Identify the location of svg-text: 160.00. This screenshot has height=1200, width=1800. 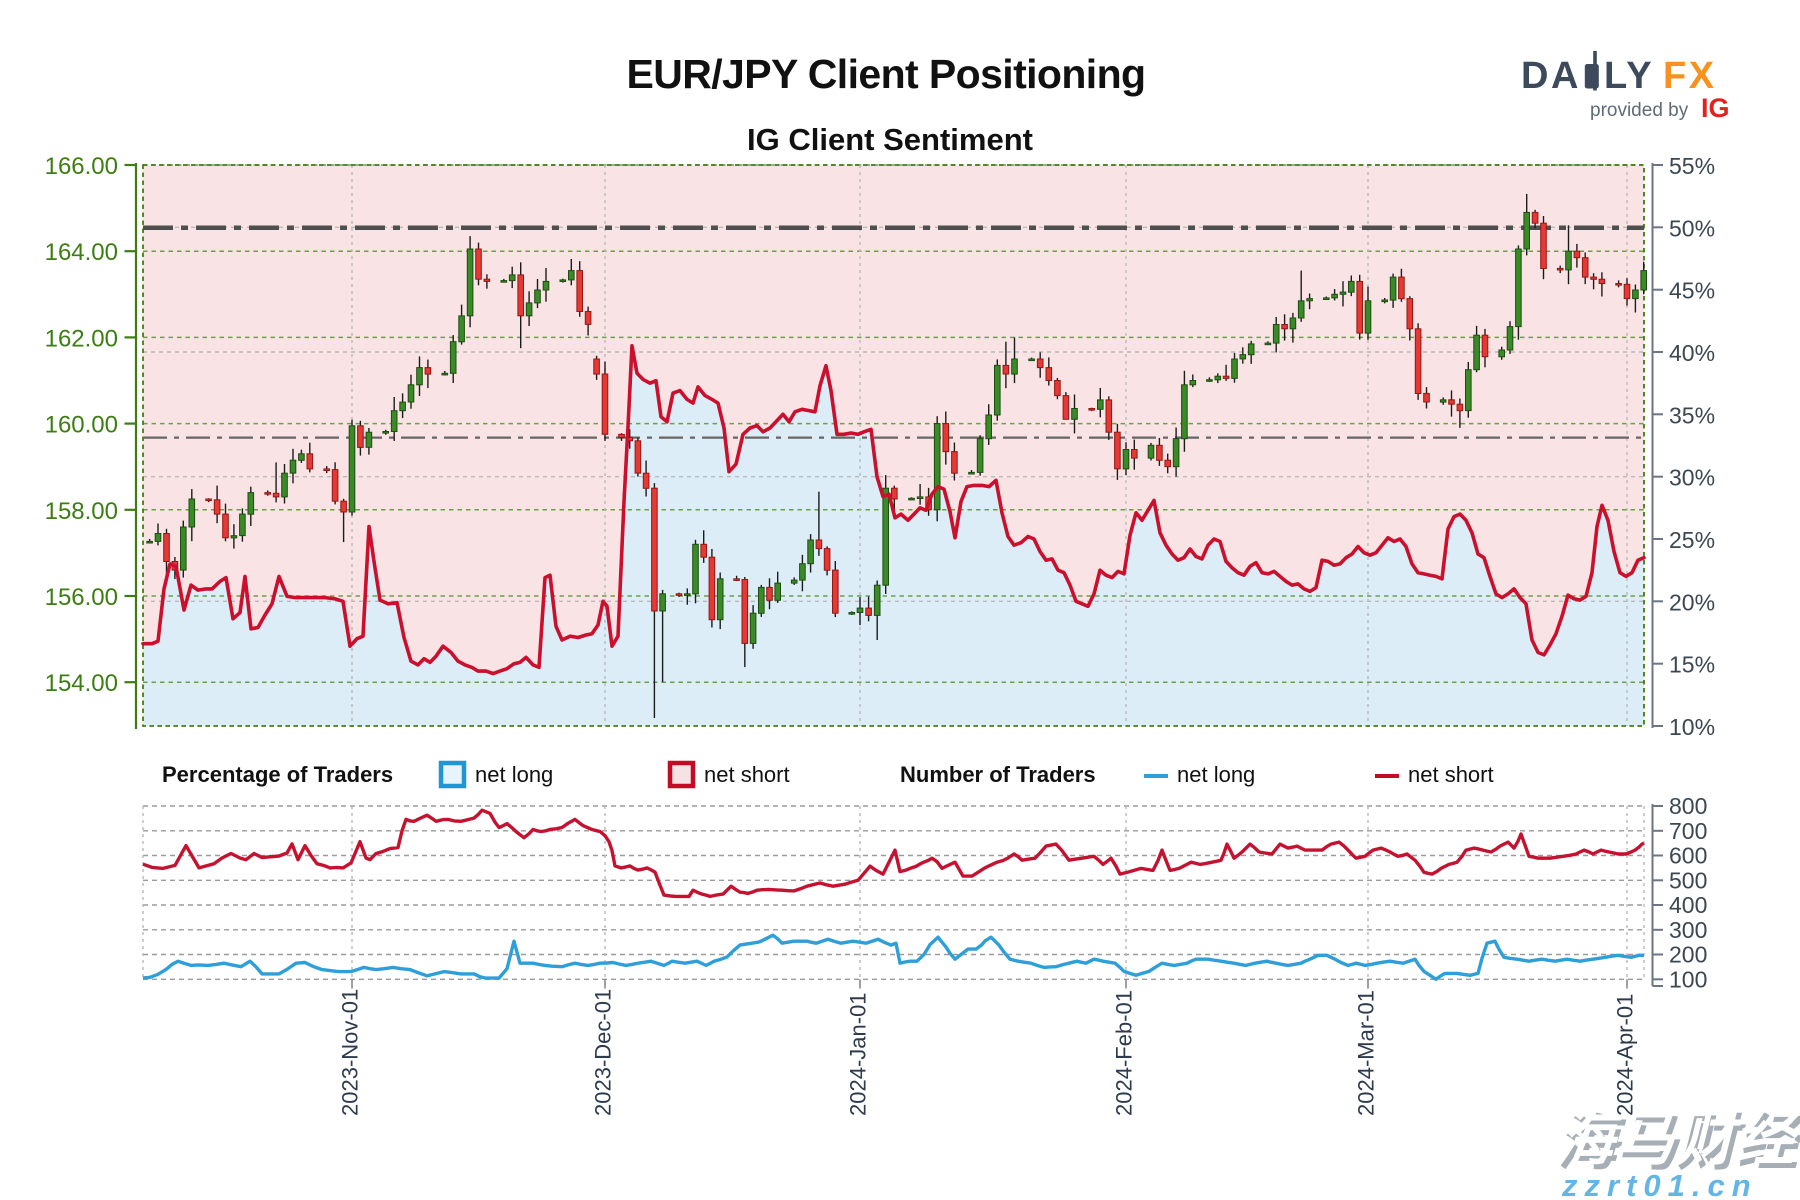
(81, 425).